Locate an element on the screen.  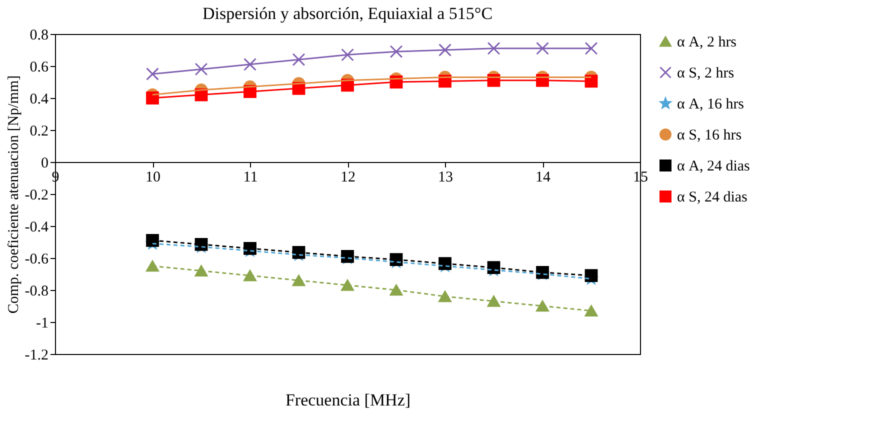
y-tick-label: 0.2 is located at coordinates (39, 132).